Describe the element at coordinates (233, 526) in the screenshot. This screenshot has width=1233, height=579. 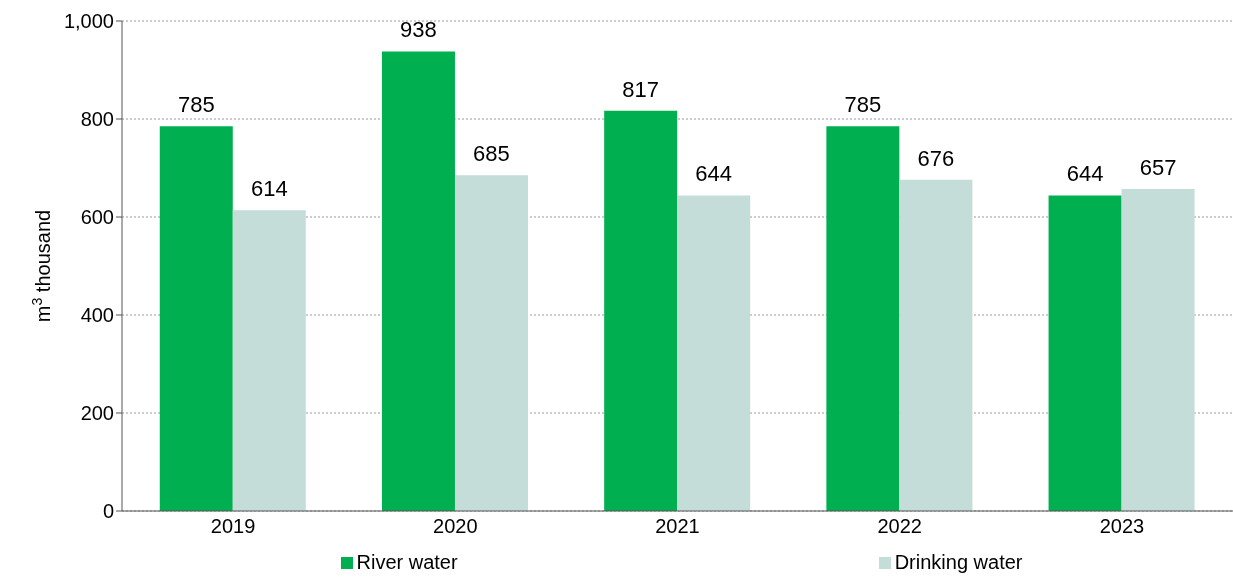
I see `x-tick-label: 2019` at that location.